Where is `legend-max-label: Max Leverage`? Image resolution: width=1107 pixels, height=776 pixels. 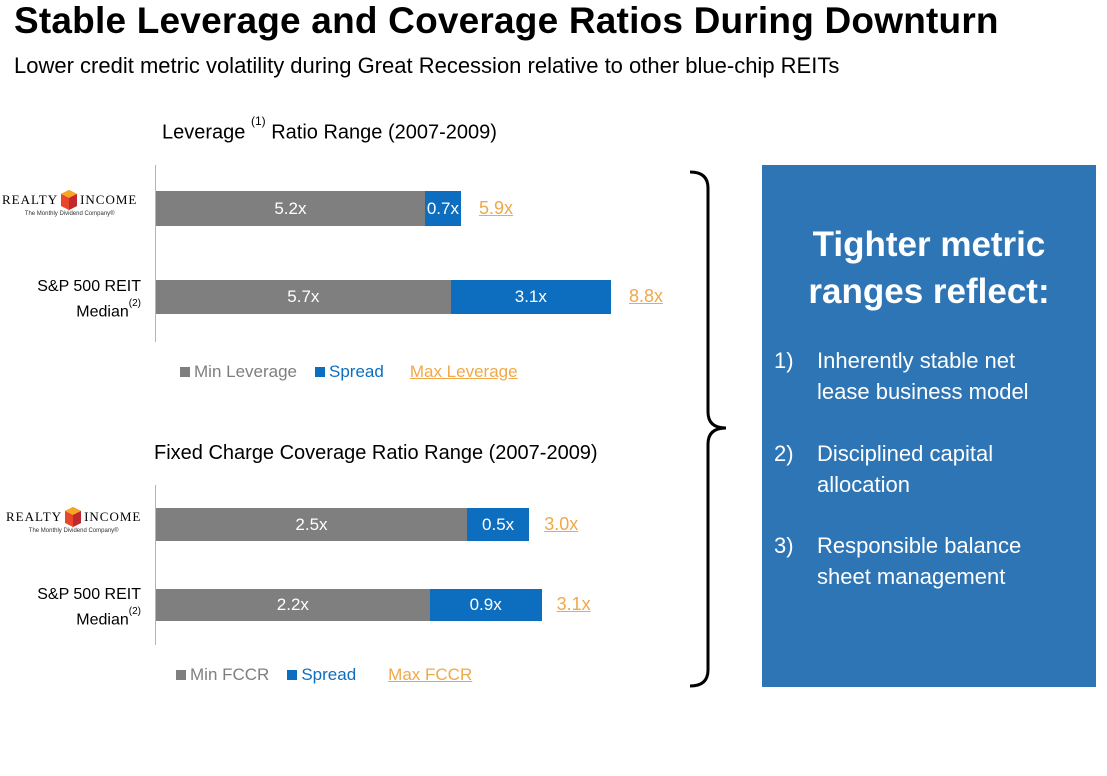
legend-max-label: Max Leverage is located at coordinates (463, 371).